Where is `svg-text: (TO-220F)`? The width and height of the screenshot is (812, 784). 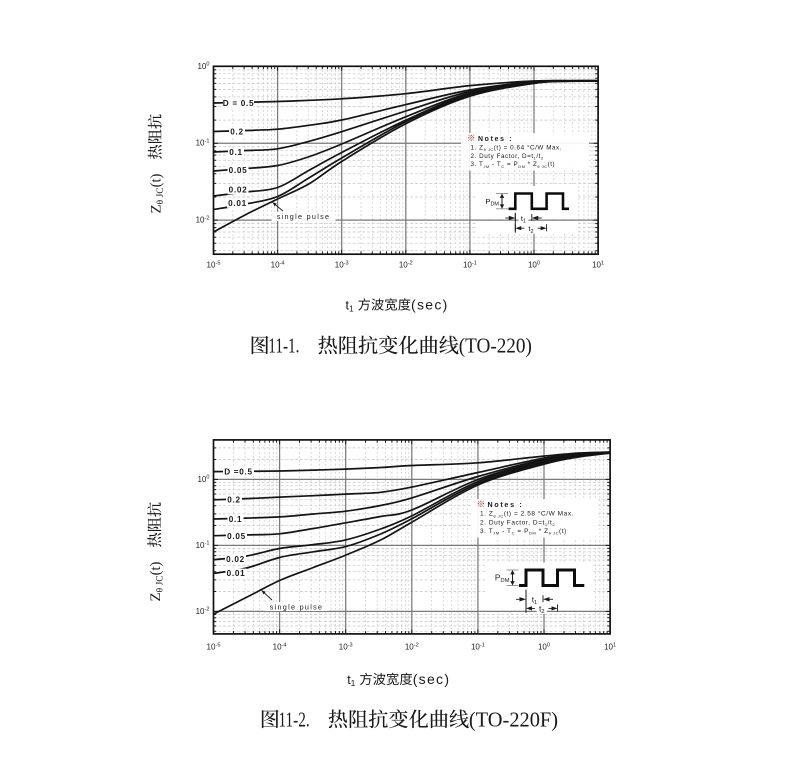 svg-text: (TO-220F) is located at coordinates (513, 720).